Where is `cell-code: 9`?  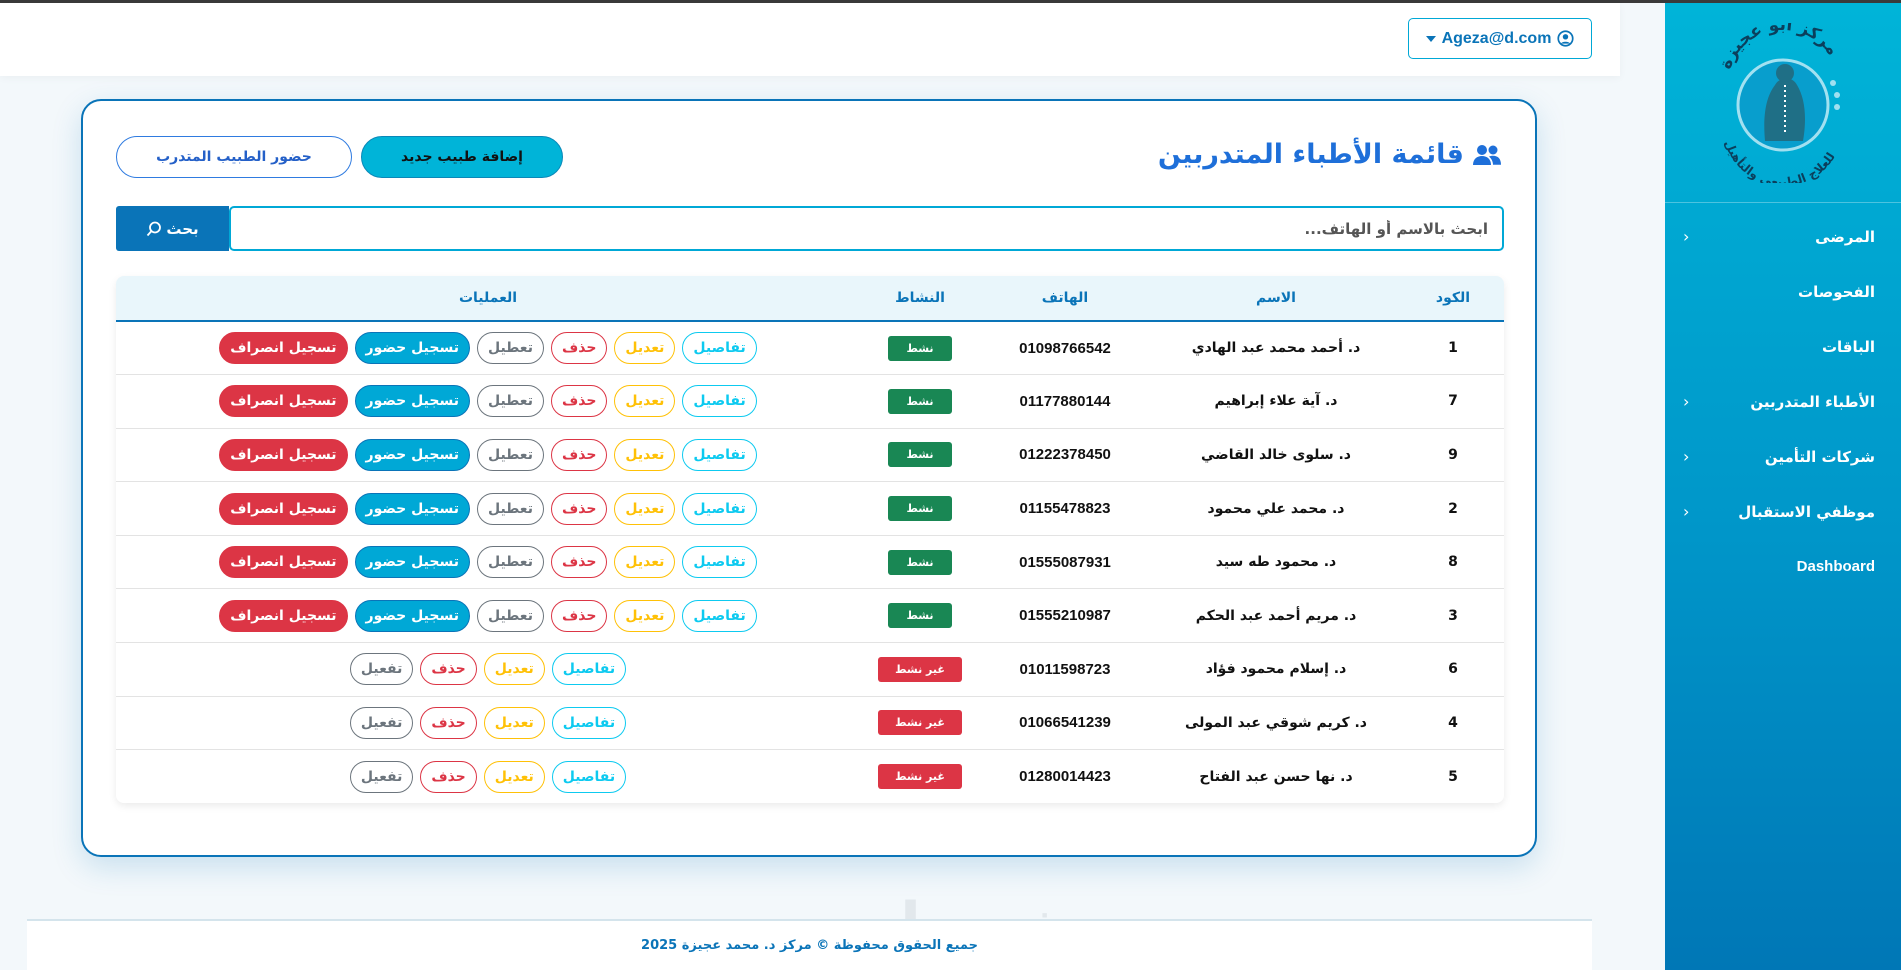
cell-code: 9 is located at coordinates (1453, 455).